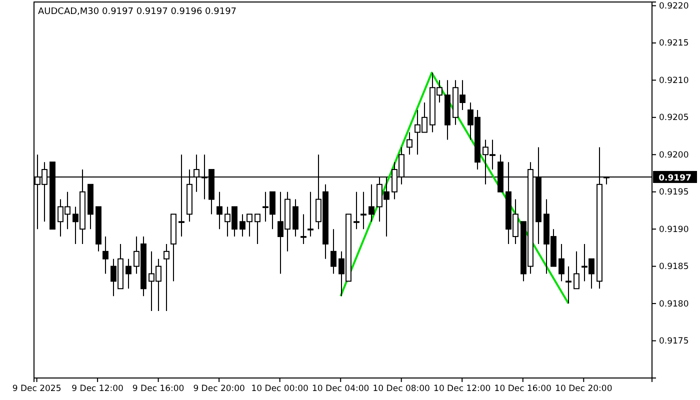 Image resolution: width=700 pixels, height=400 pixels. What do you see at coordinates (37, 389) in the screenshot?
I see `x-tick-label: 9 Dec 2025` at bounding box center [37, 389].